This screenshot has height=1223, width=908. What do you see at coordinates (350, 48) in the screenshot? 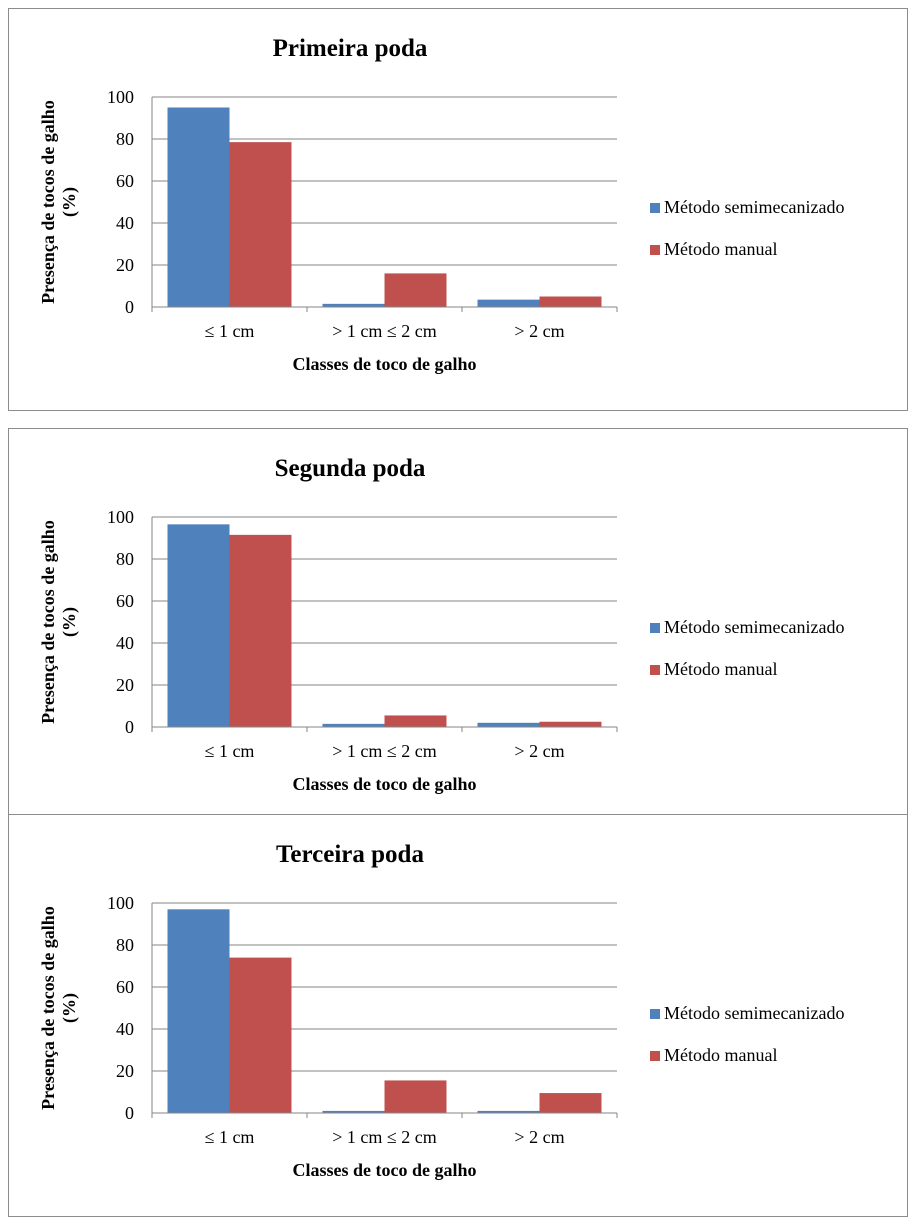
I see `chart-title: Primeira poda` at bounding box center [350, 48].